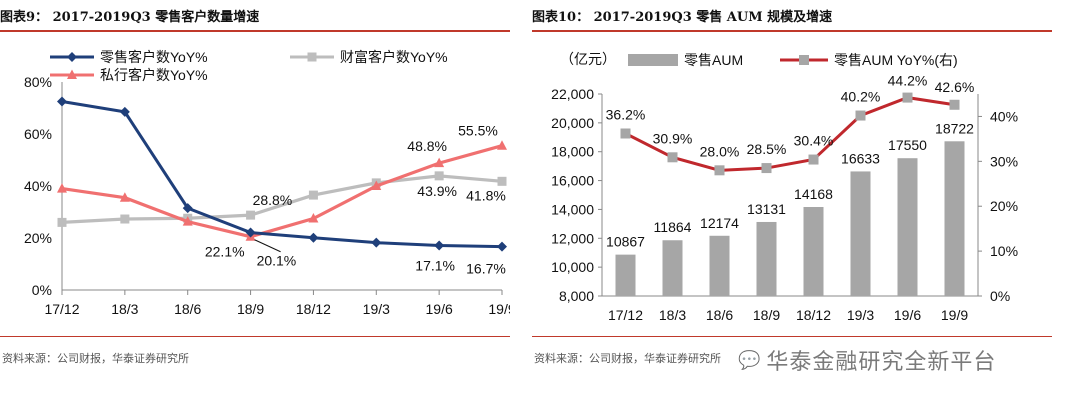  Describe the element at coordinates (625, 242) in the screenshot. I see `bar-value-label: 10867` at that location.